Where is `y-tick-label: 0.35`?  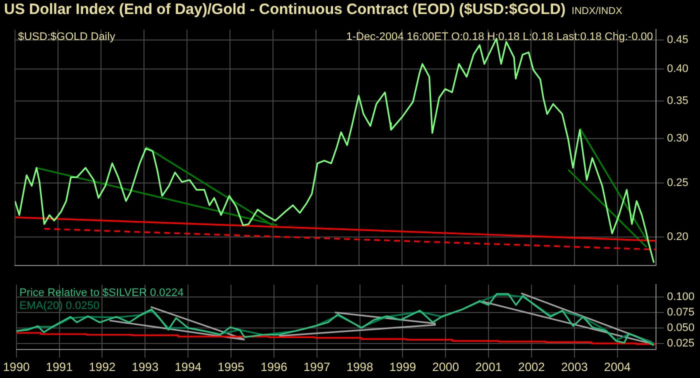 y-tick-label: 0.35 is located at coordinates (677, 101).